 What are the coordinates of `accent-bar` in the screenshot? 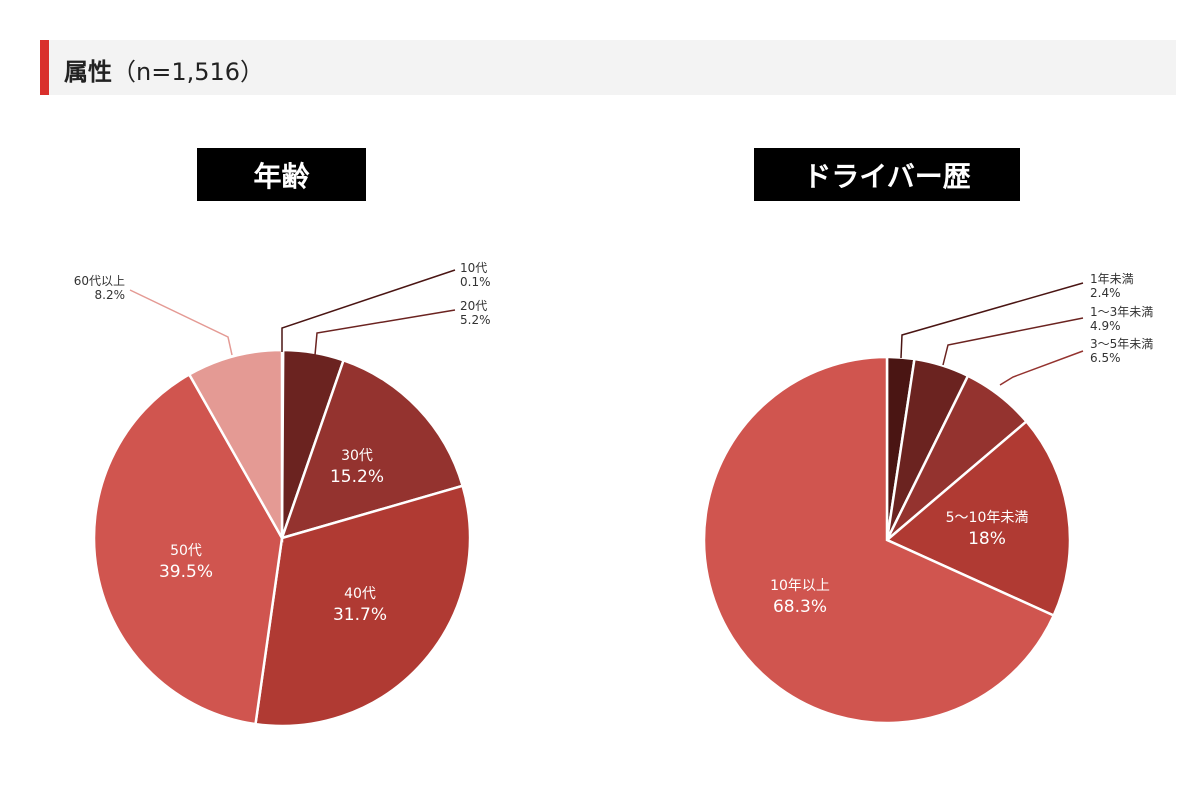 It's located at (44, 67).